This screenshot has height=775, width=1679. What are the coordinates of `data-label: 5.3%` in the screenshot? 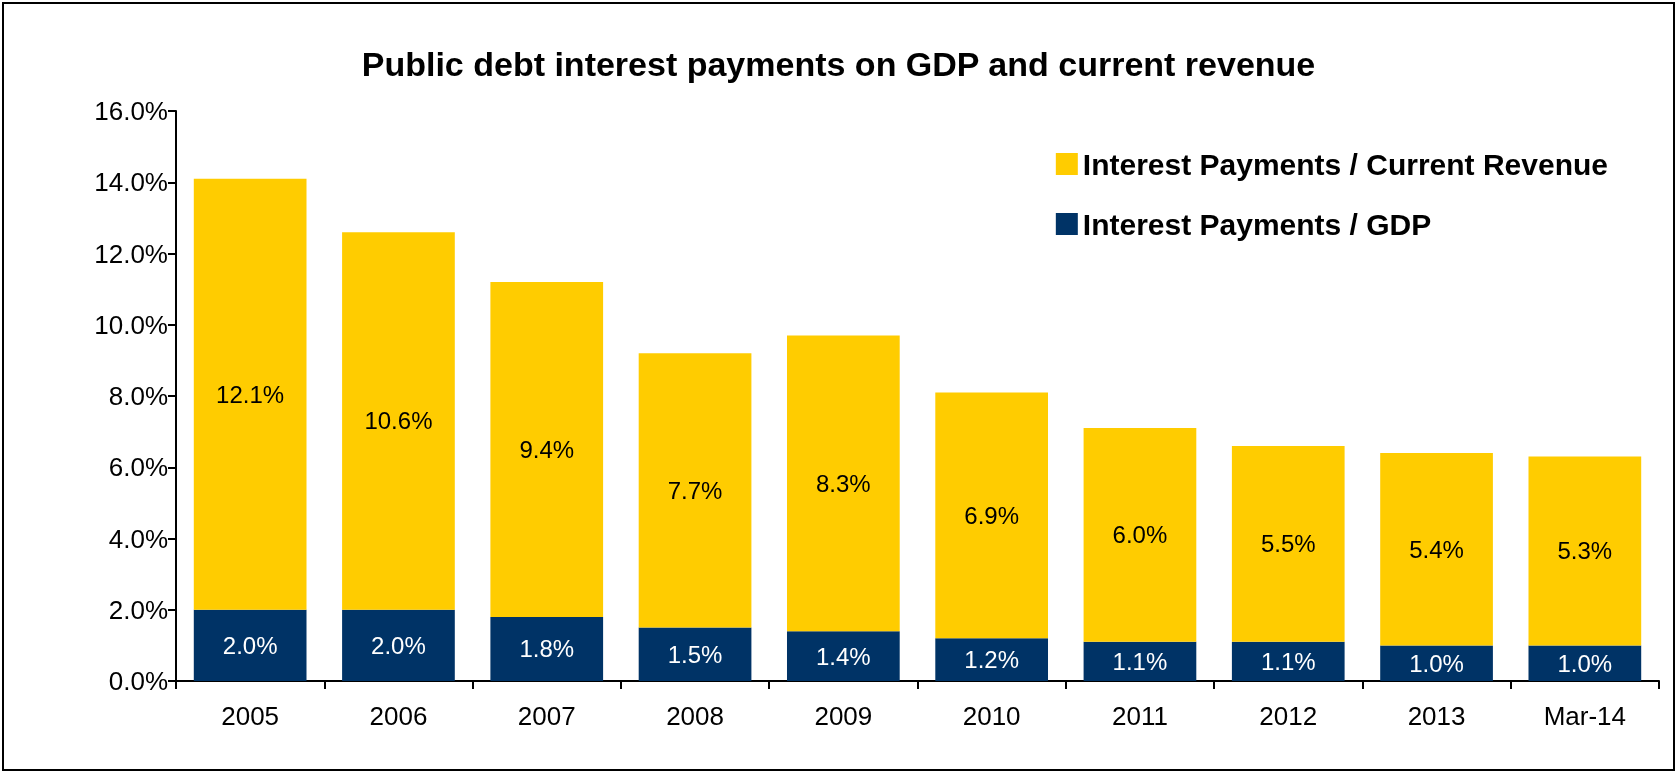 It's located at (1585, 551).